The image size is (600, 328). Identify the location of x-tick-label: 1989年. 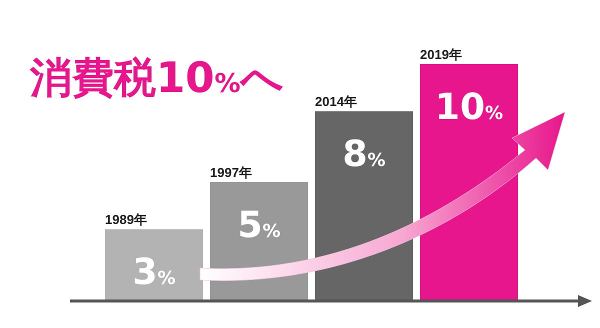
(126, 220).